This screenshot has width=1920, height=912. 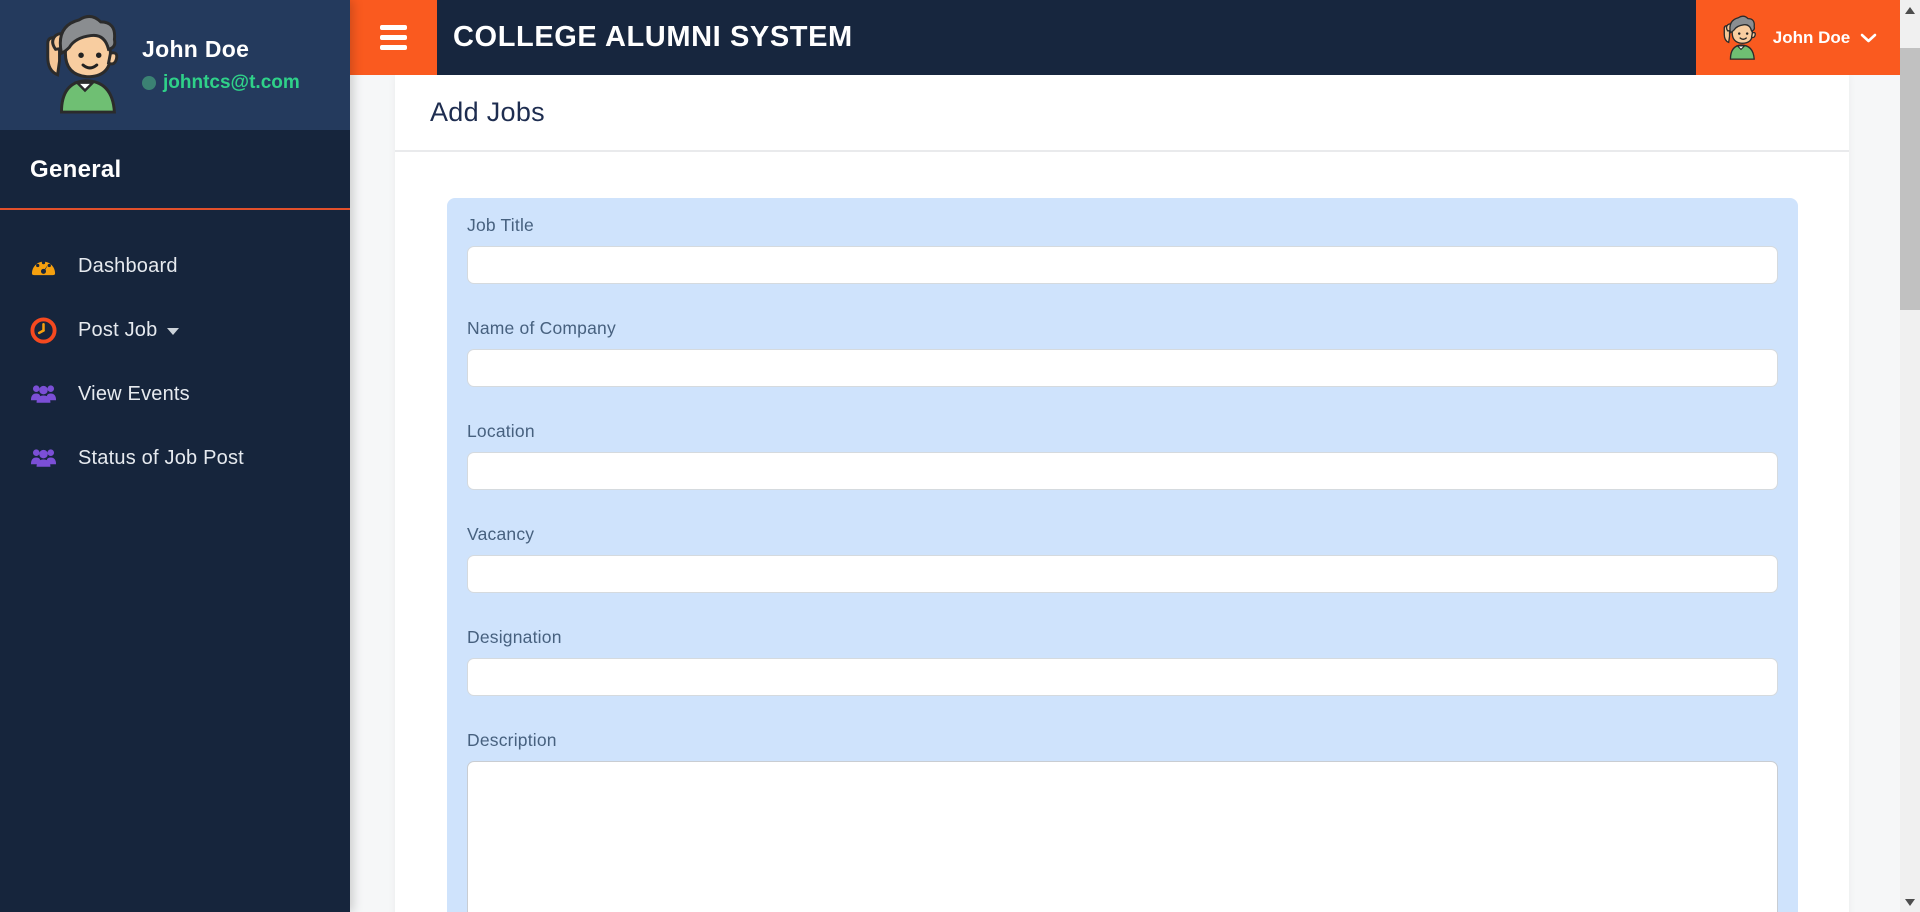 I want to click on sidebar-item-post-job: Post Job, so click(x=175, y=330).